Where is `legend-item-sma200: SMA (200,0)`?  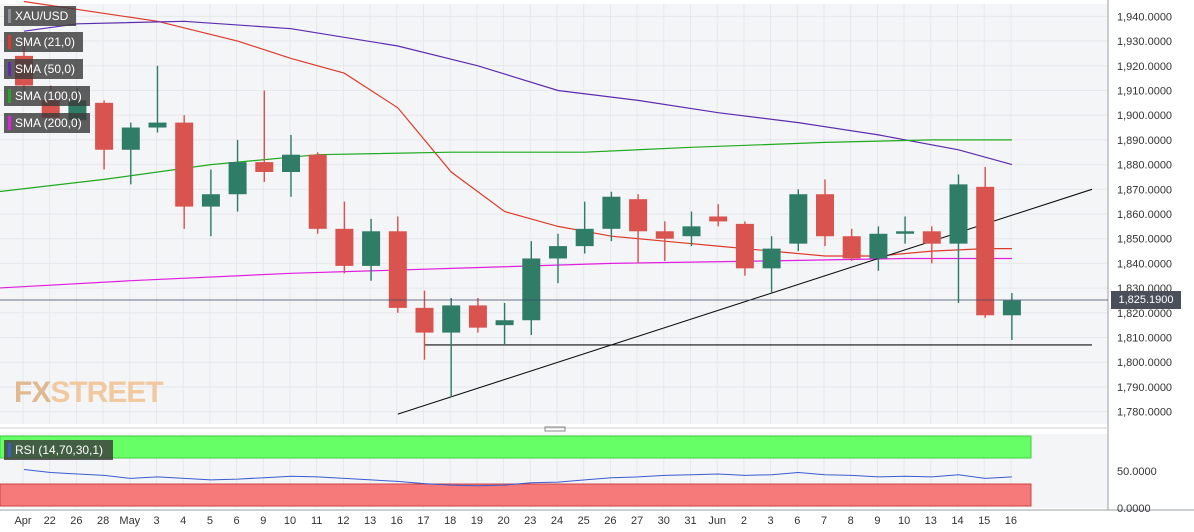 legend-item-sma200: SMA (200,0) is located at coordinates (47, 123).